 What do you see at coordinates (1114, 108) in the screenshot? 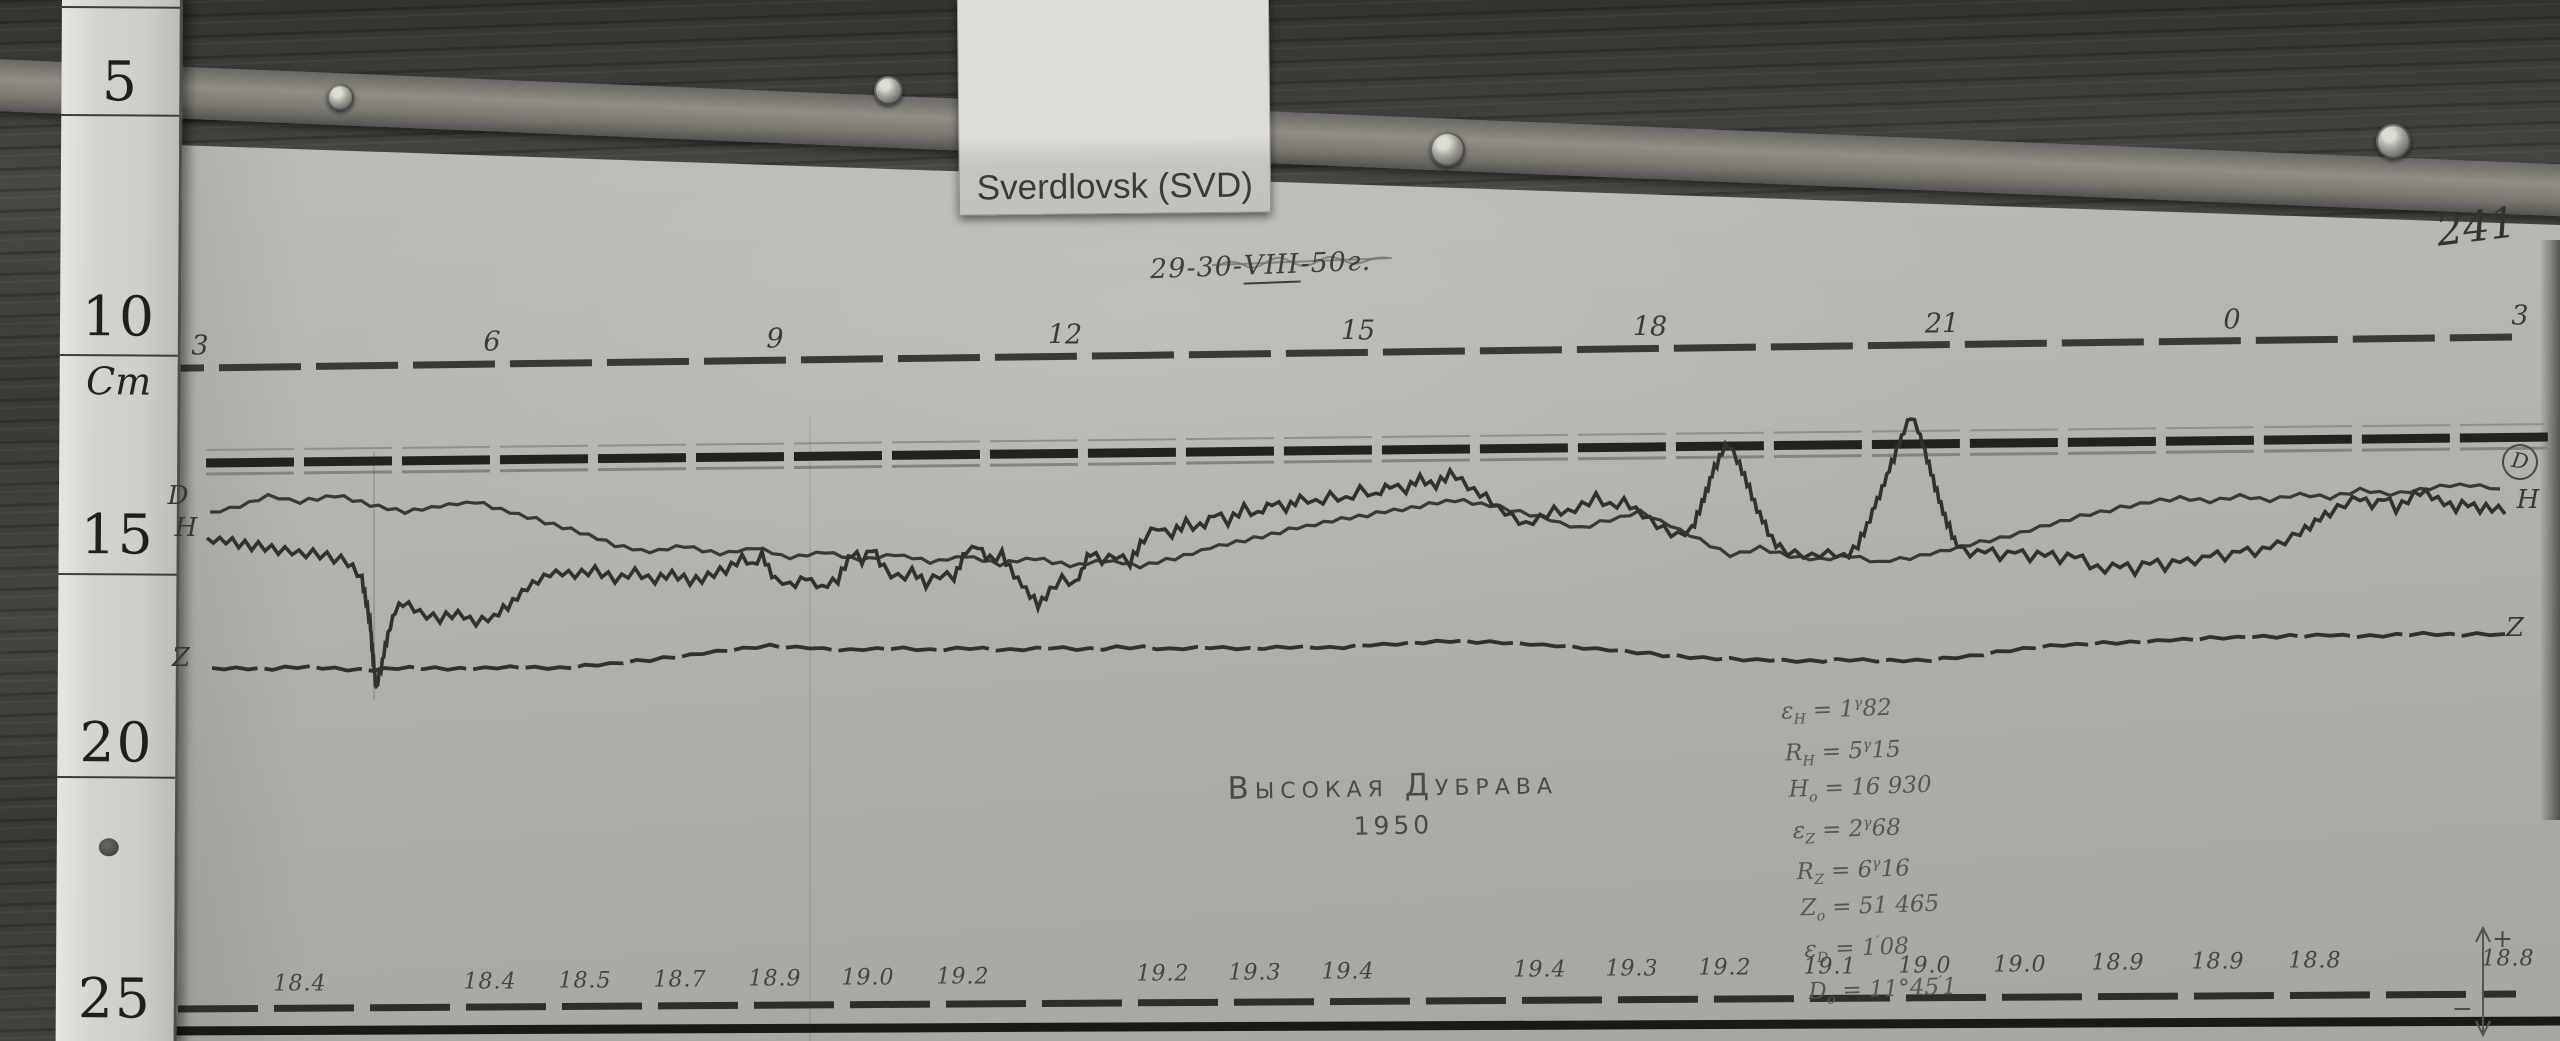
I see `station-label: Sverdlovsk (SVD)` at bounding box center [1114, 108].